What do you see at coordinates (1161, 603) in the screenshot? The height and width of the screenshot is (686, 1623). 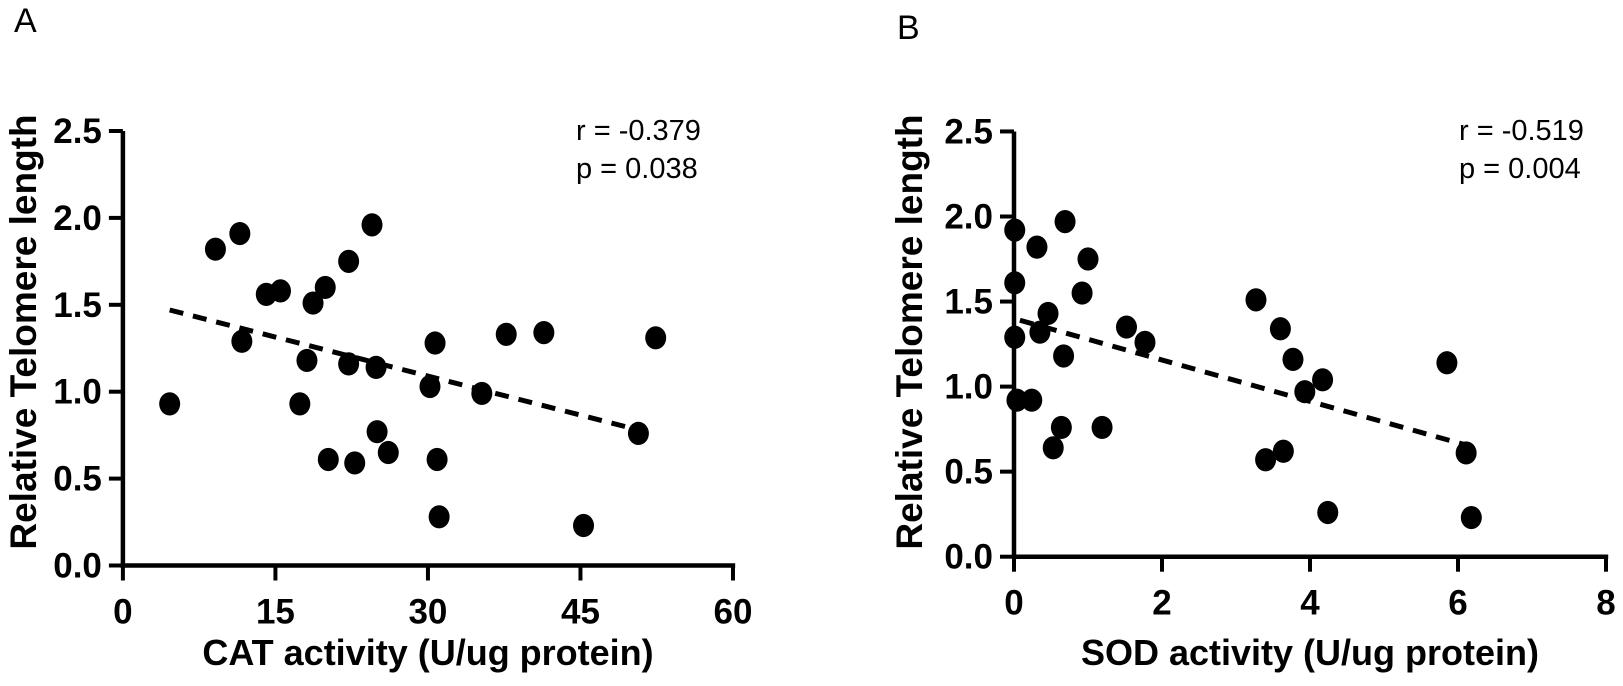 I see `x-tick-label: 2` at bounding box center [1161, 603].